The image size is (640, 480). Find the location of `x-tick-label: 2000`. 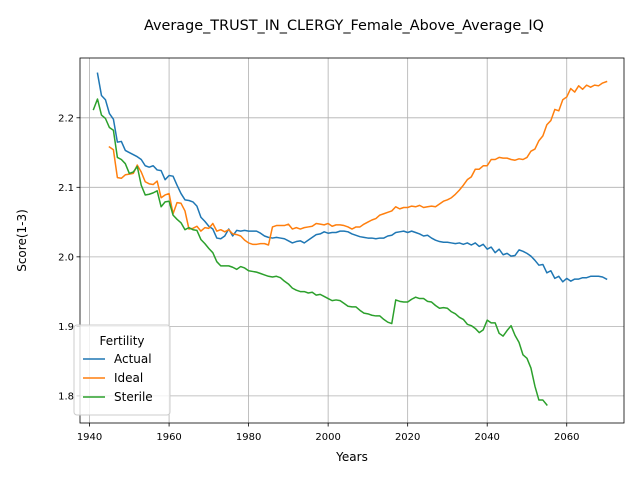

x-tick-label: 2000 is located at coordinates (327, 437).